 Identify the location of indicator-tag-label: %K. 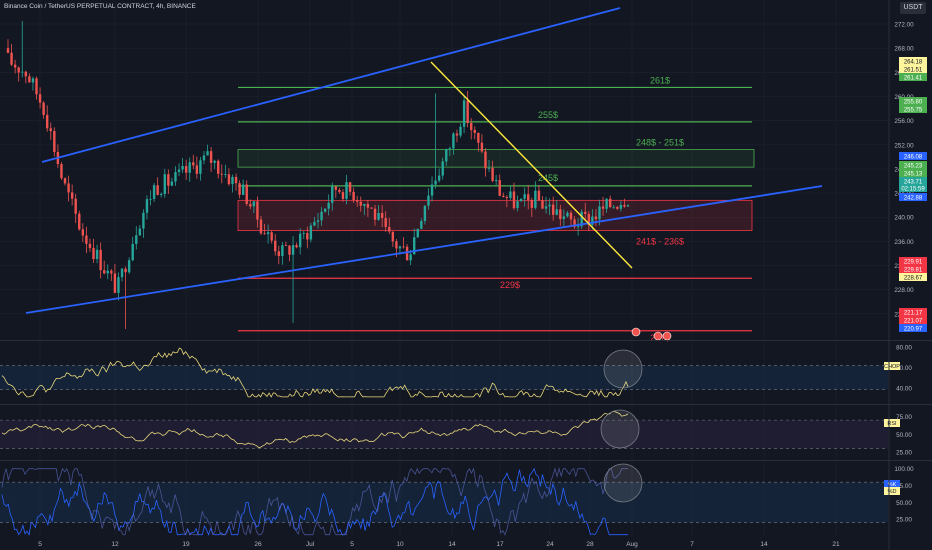
(892, 485).